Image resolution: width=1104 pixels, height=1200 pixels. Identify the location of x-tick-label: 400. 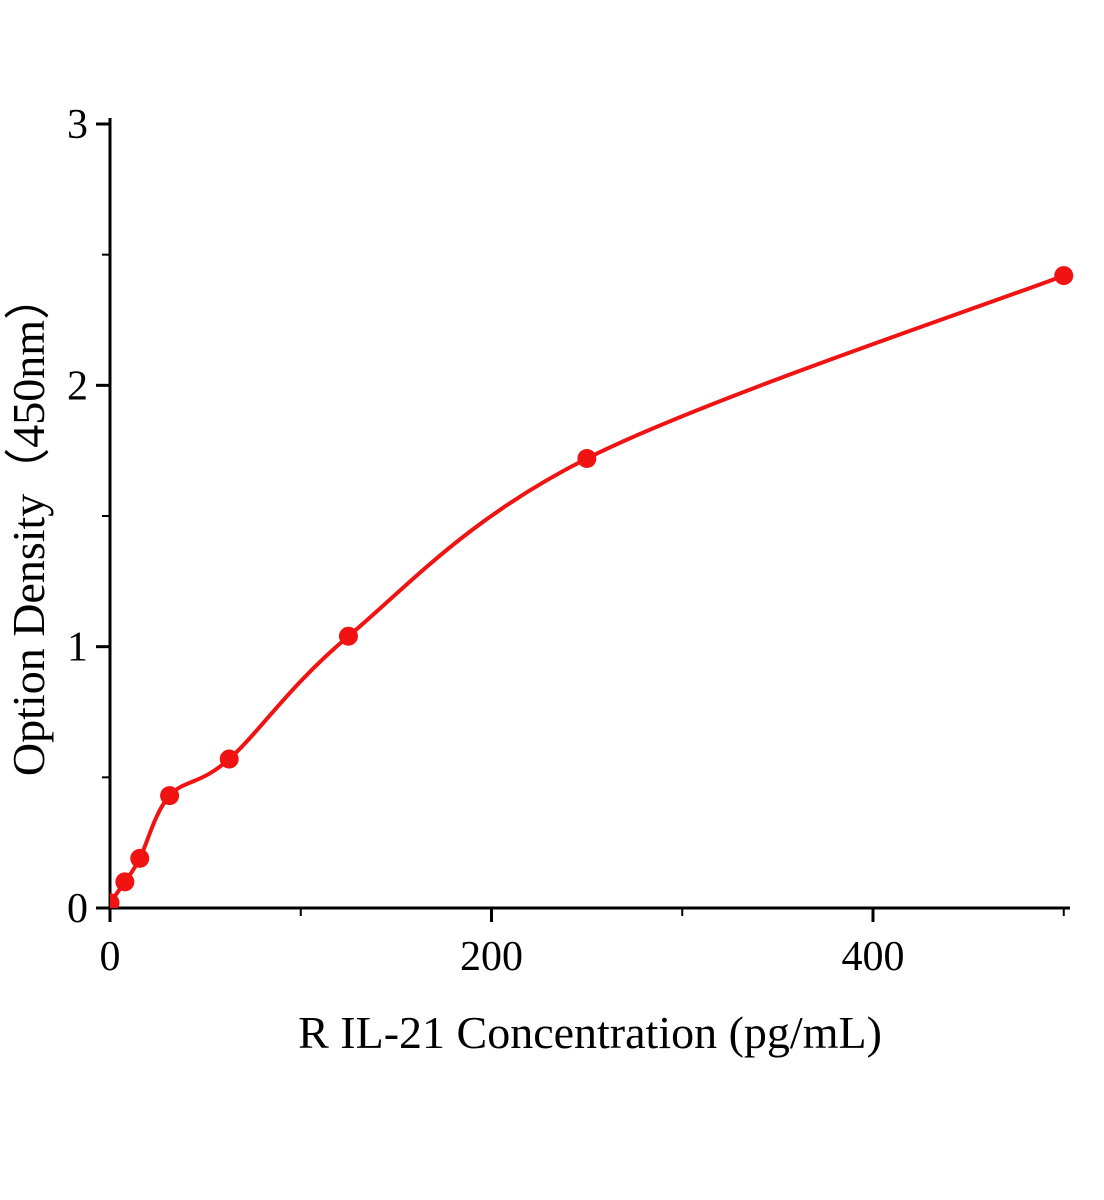
(873, 957).